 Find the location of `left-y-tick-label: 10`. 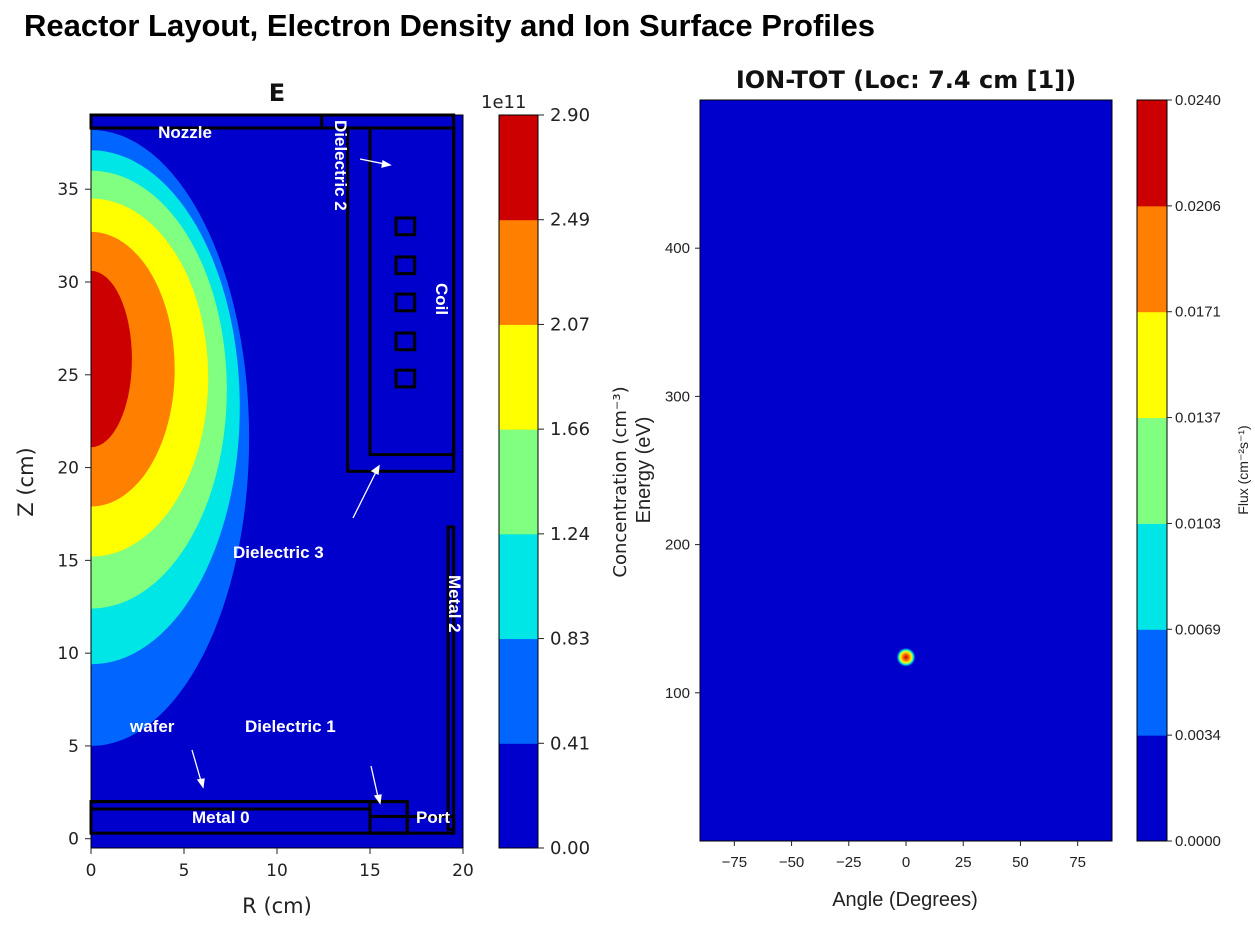

left-y-tick-label: 10 is located at coordinates (68, 654).